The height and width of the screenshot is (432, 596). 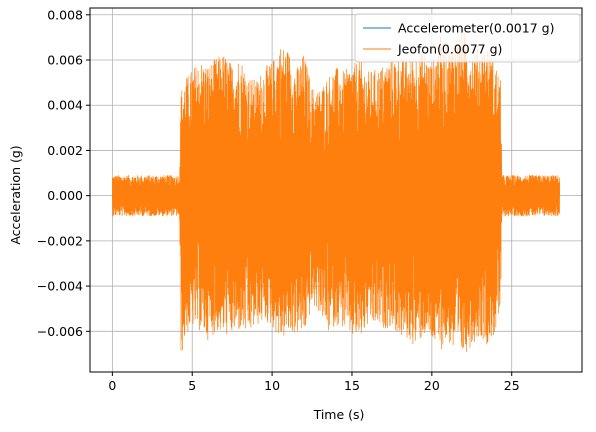 I want to click on y-tick-label-5: 0.004, so click(x=65, y=105).